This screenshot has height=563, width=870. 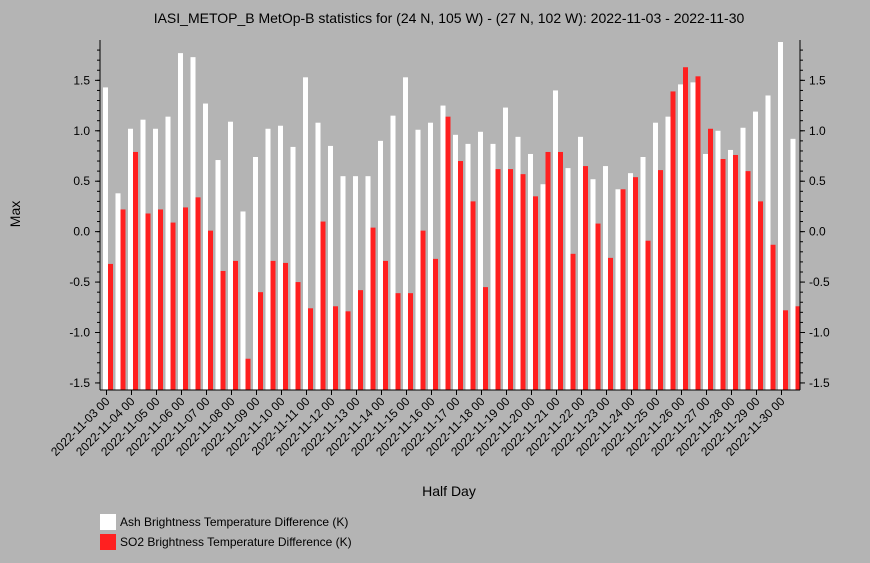 What do you see at coordinates (819, 282) in the screenshot?
I see `y-tick-label-right-2: -0.5` at bounding box center [819, 282].